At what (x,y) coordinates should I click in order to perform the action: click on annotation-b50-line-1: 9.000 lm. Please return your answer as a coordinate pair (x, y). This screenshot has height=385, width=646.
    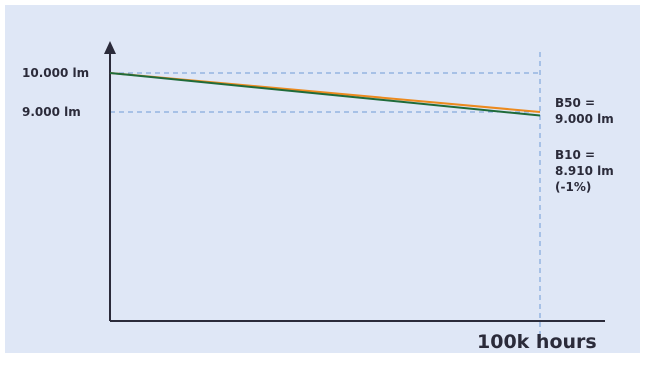
    Looking at the image, I should click on (584, 119).